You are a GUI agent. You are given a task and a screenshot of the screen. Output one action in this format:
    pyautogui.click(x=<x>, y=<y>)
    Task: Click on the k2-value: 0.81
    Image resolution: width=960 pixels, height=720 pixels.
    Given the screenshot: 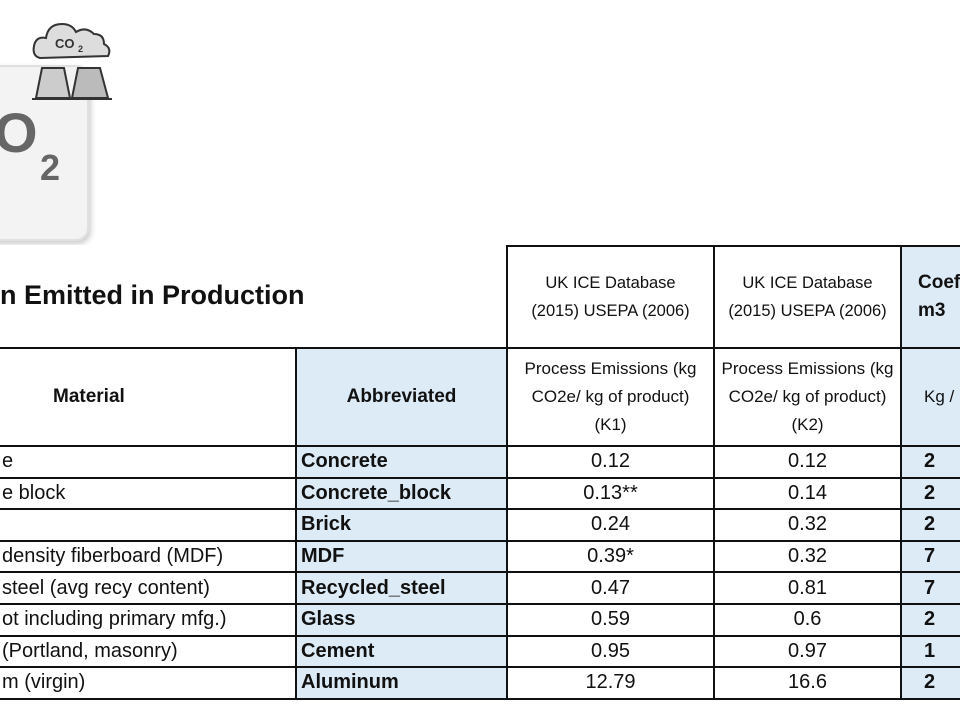 What is the action you would take?
    pyautogui.click(x=807, y=588)
    